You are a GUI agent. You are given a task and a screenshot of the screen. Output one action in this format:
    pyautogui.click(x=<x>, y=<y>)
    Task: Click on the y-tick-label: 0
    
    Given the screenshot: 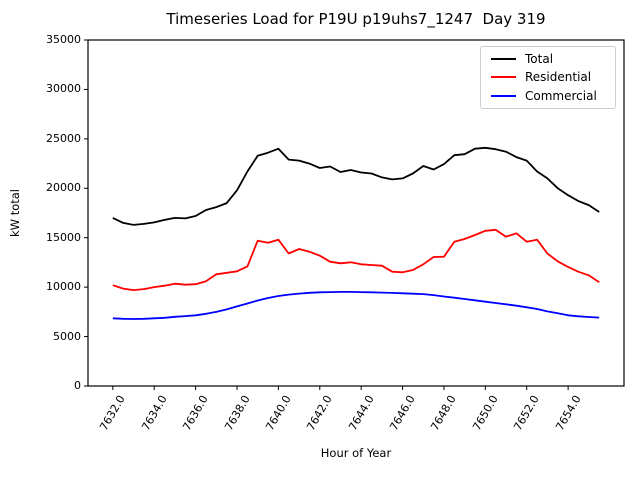 What is the action you would take?
    pyautogui.click(x=77, y=385)
    